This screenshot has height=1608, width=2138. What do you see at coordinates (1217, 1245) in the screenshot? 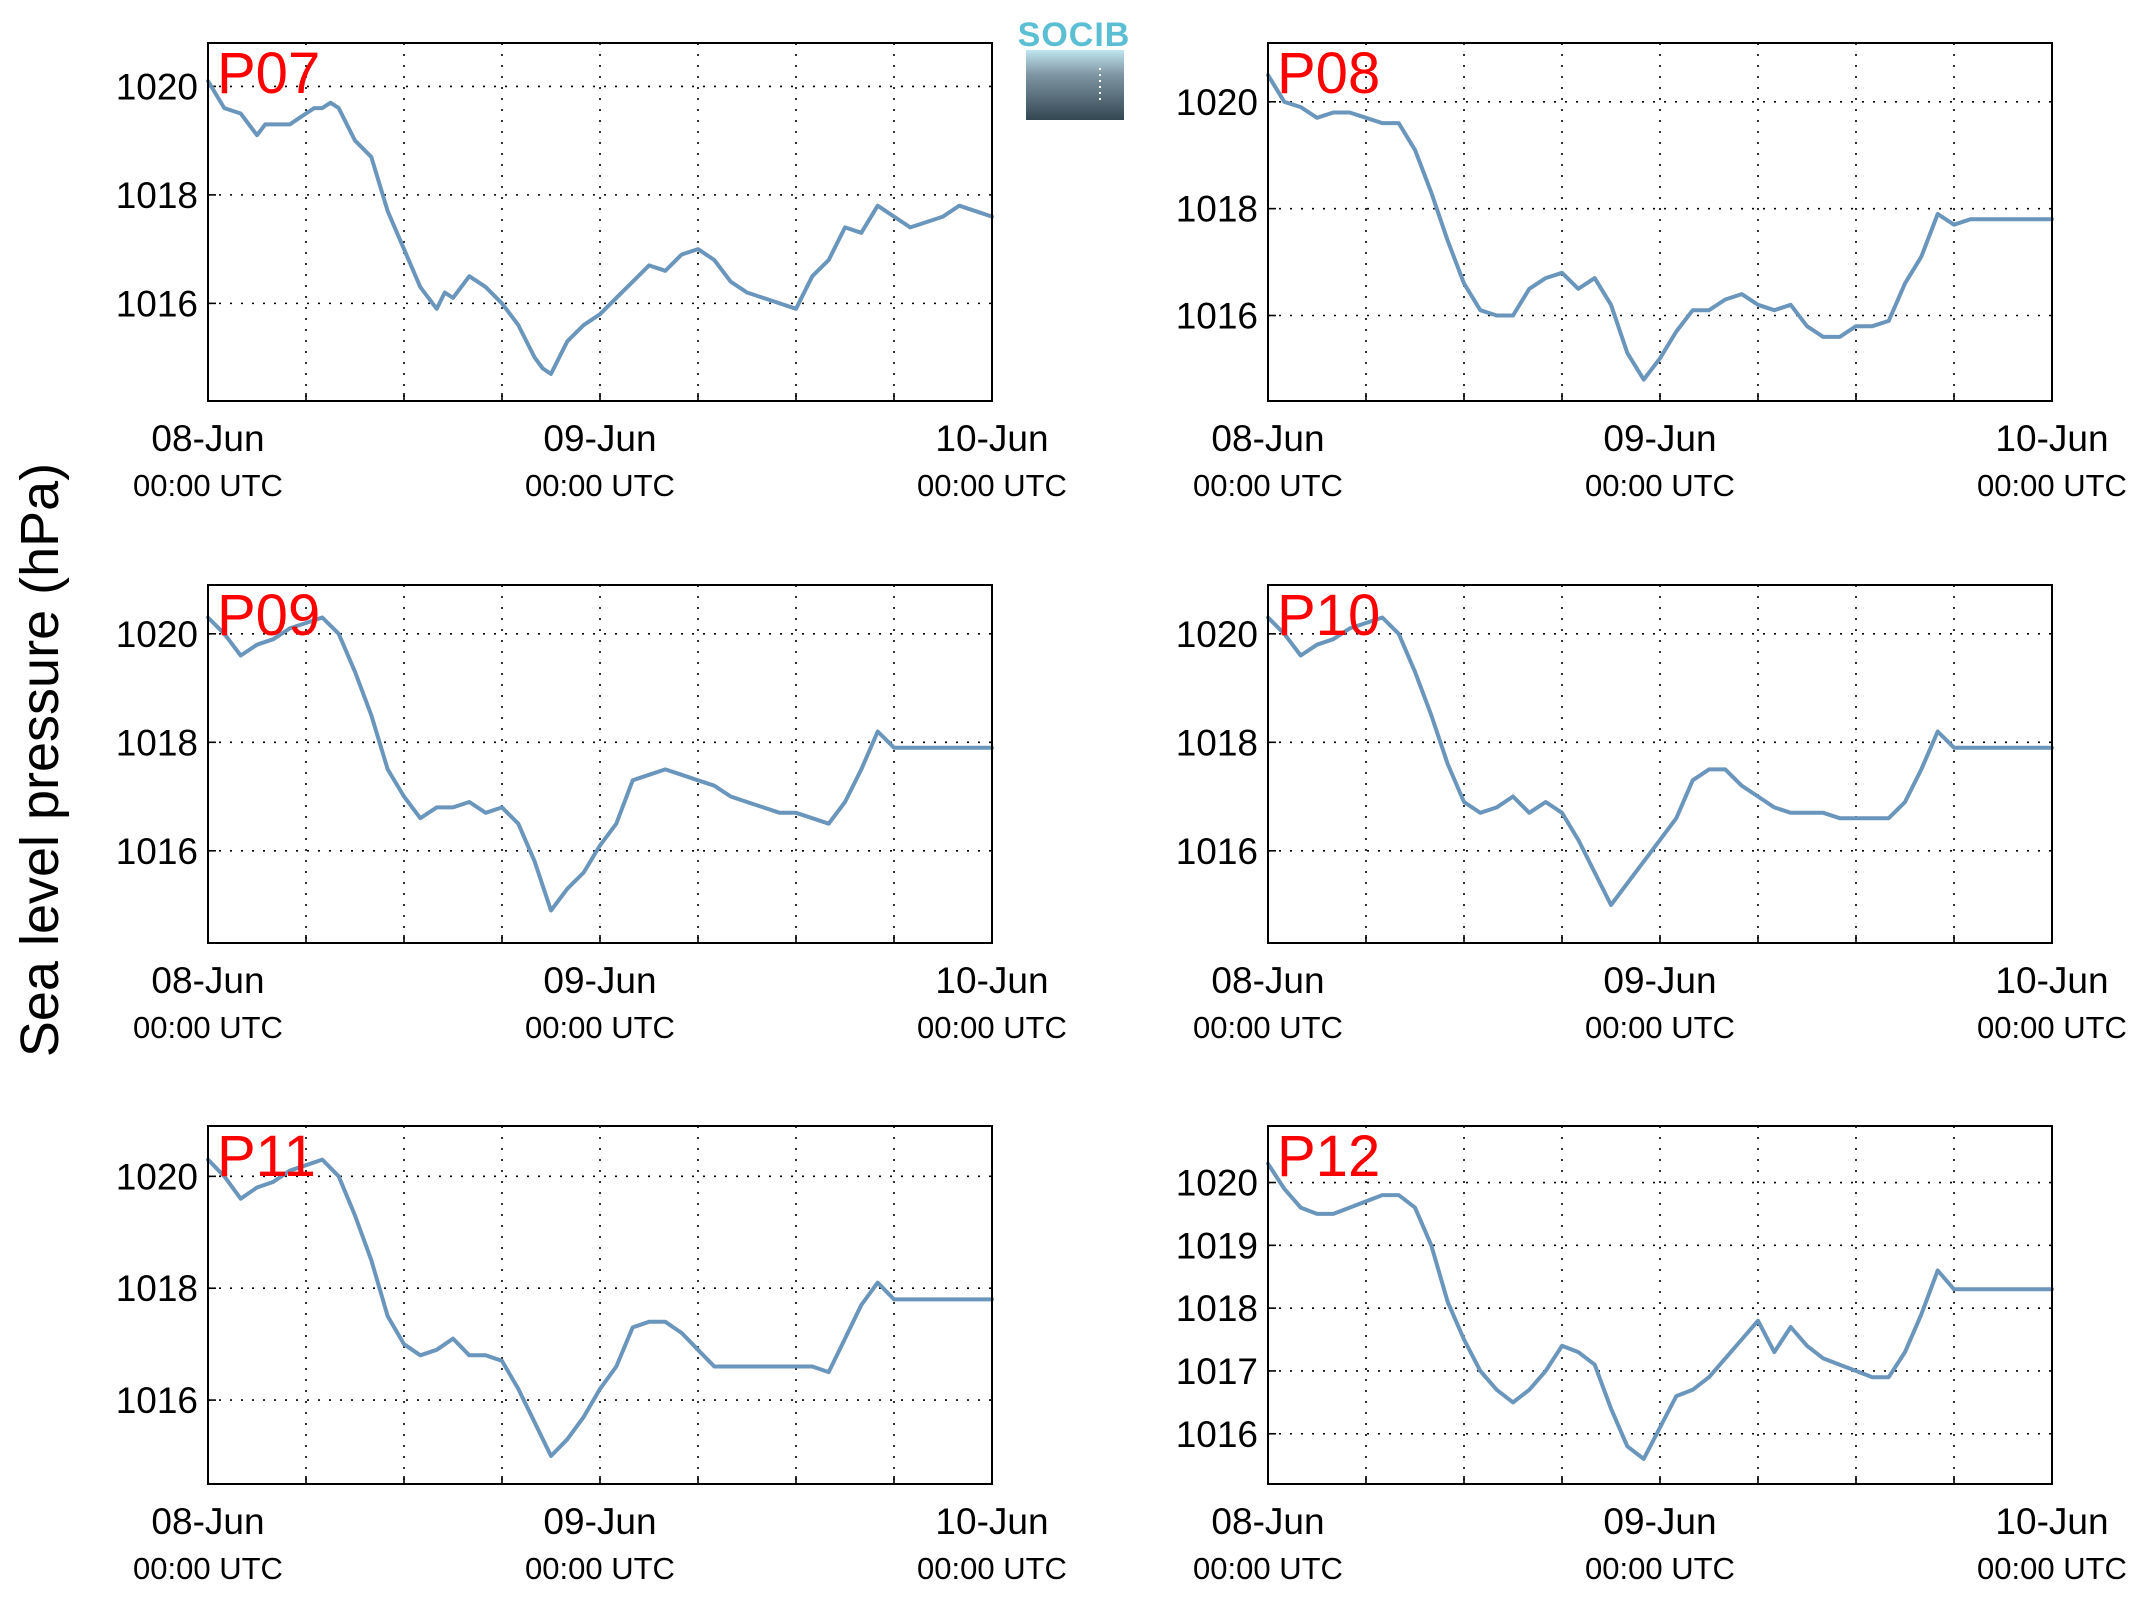
I see `y-tick-label: 1019` at bounding box center [1217, 1245].